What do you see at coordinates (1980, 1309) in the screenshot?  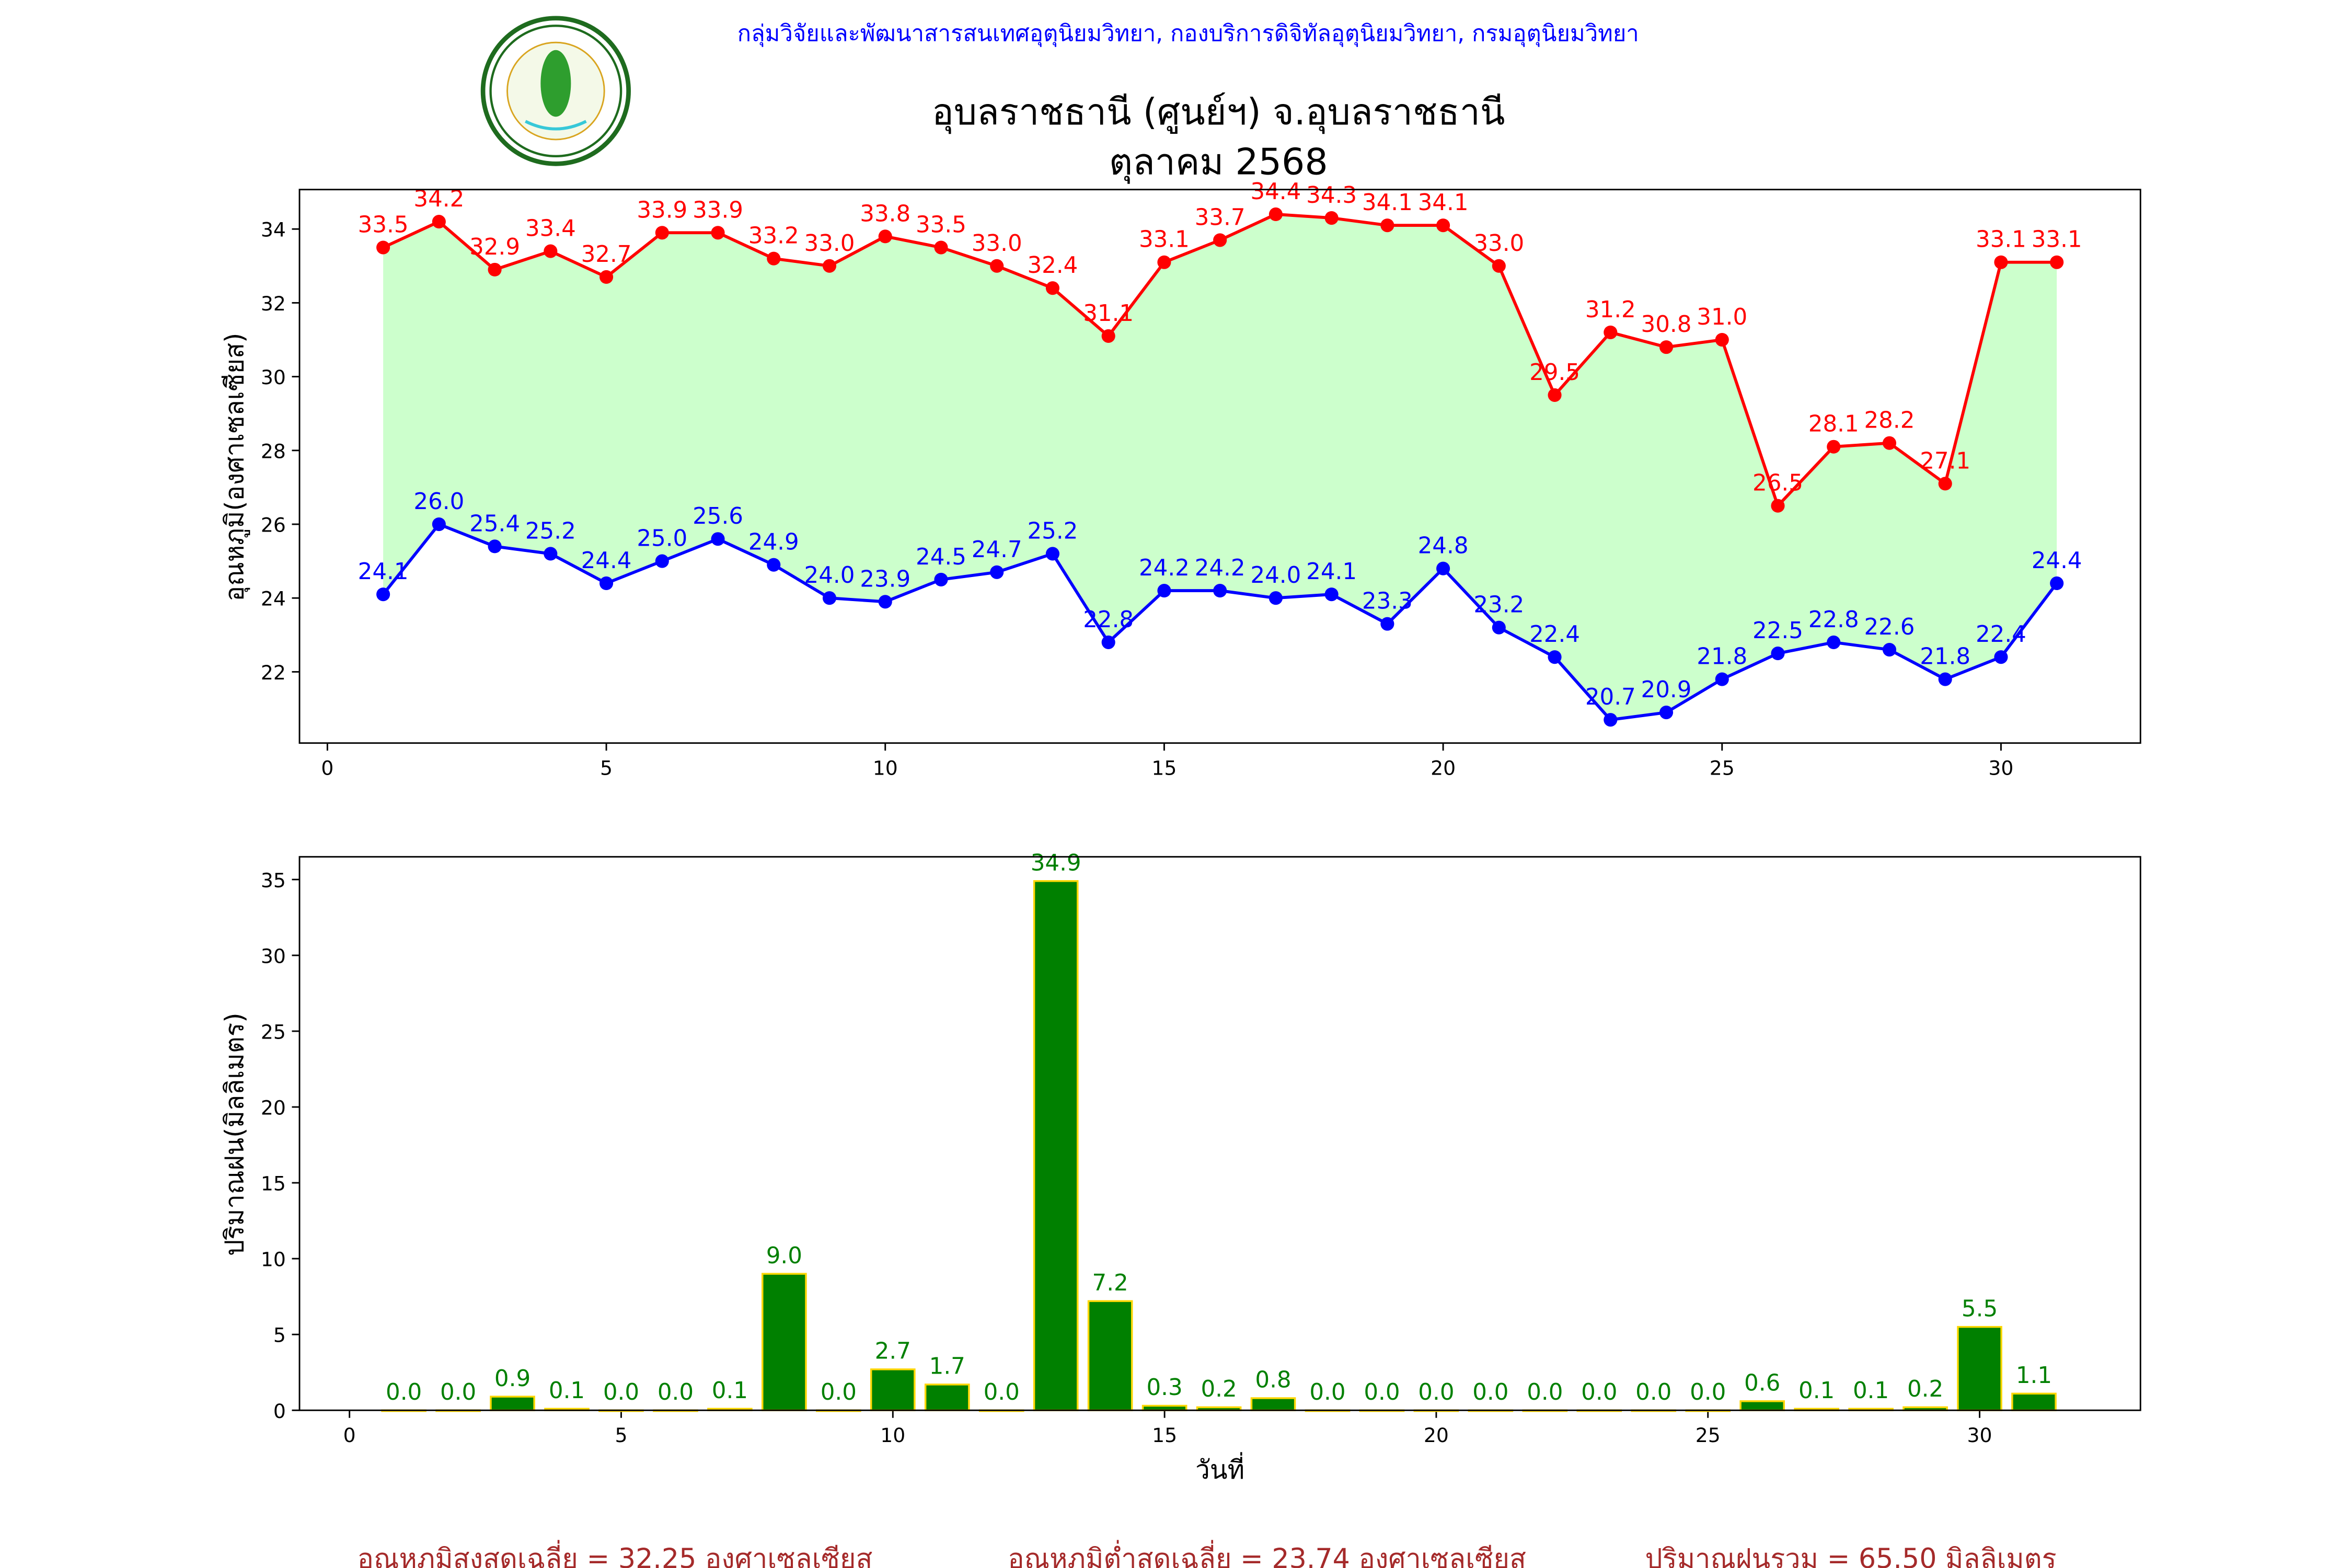 I see `rain-data-label: 5.5` at bounding box center [1980, 1309].